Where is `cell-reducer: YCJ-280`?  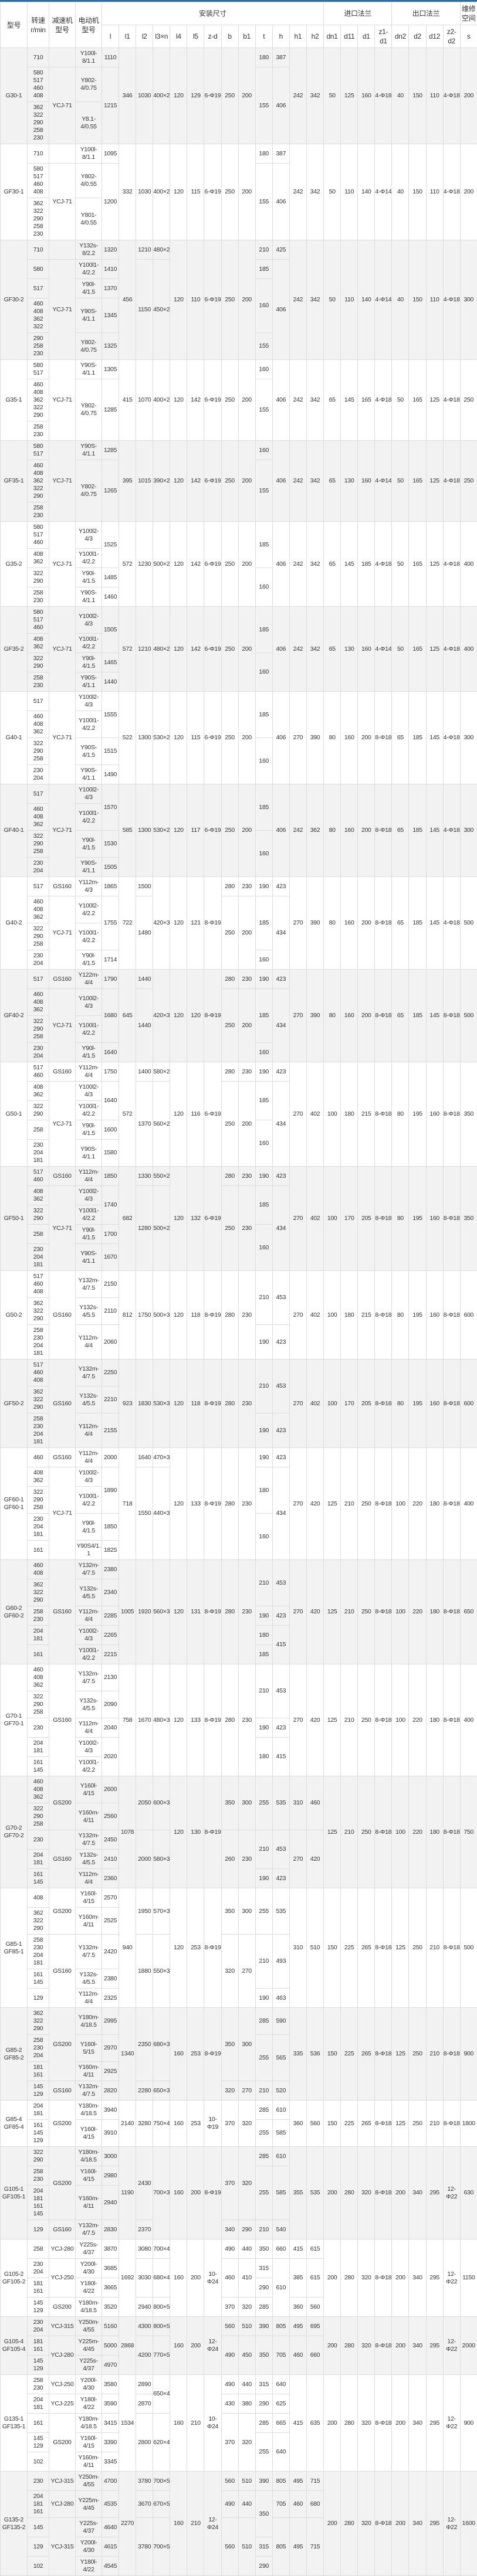 cell-reducer: YCJ-280 is located at coordinates (63, 2355).